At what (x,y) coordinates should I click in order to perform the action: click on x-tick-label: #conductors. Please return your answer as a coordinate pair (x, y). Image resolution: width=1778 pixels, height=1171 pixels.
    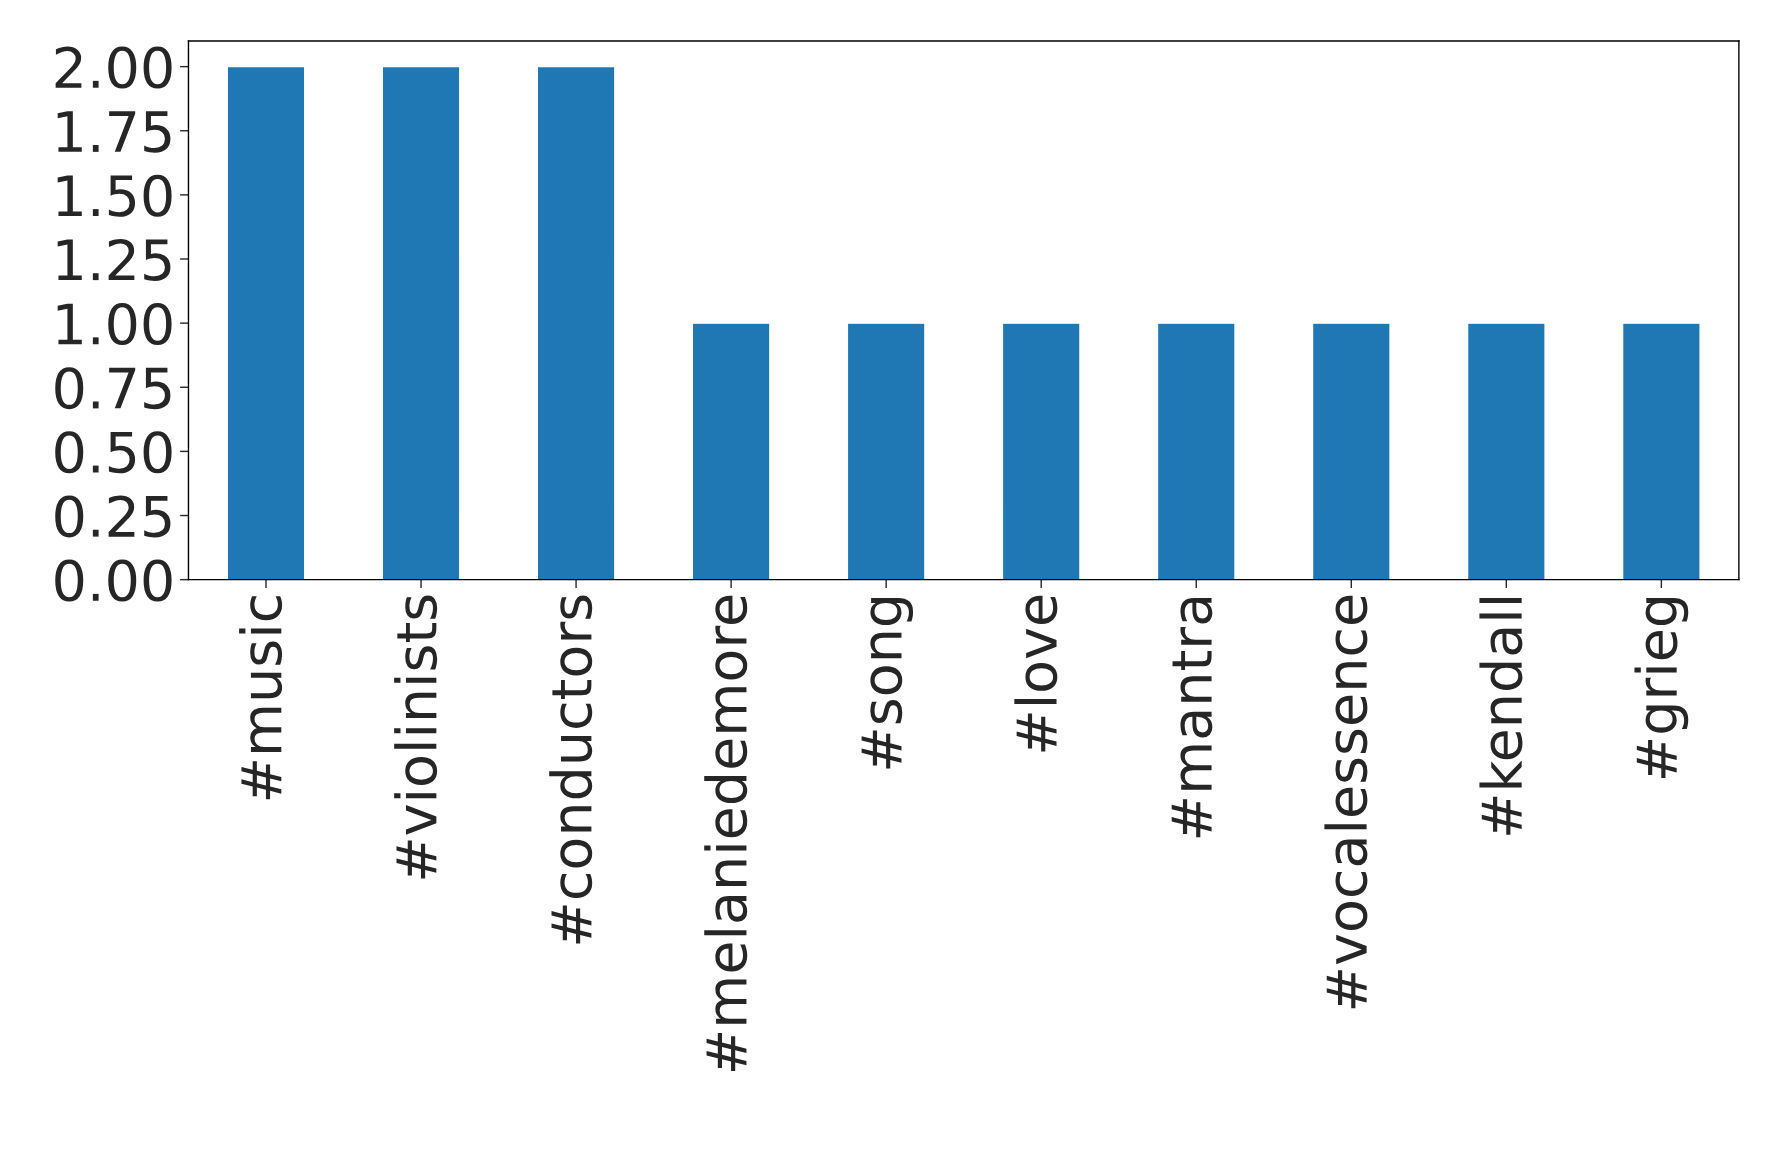
    Looking at the image, I should click on (571, 769).